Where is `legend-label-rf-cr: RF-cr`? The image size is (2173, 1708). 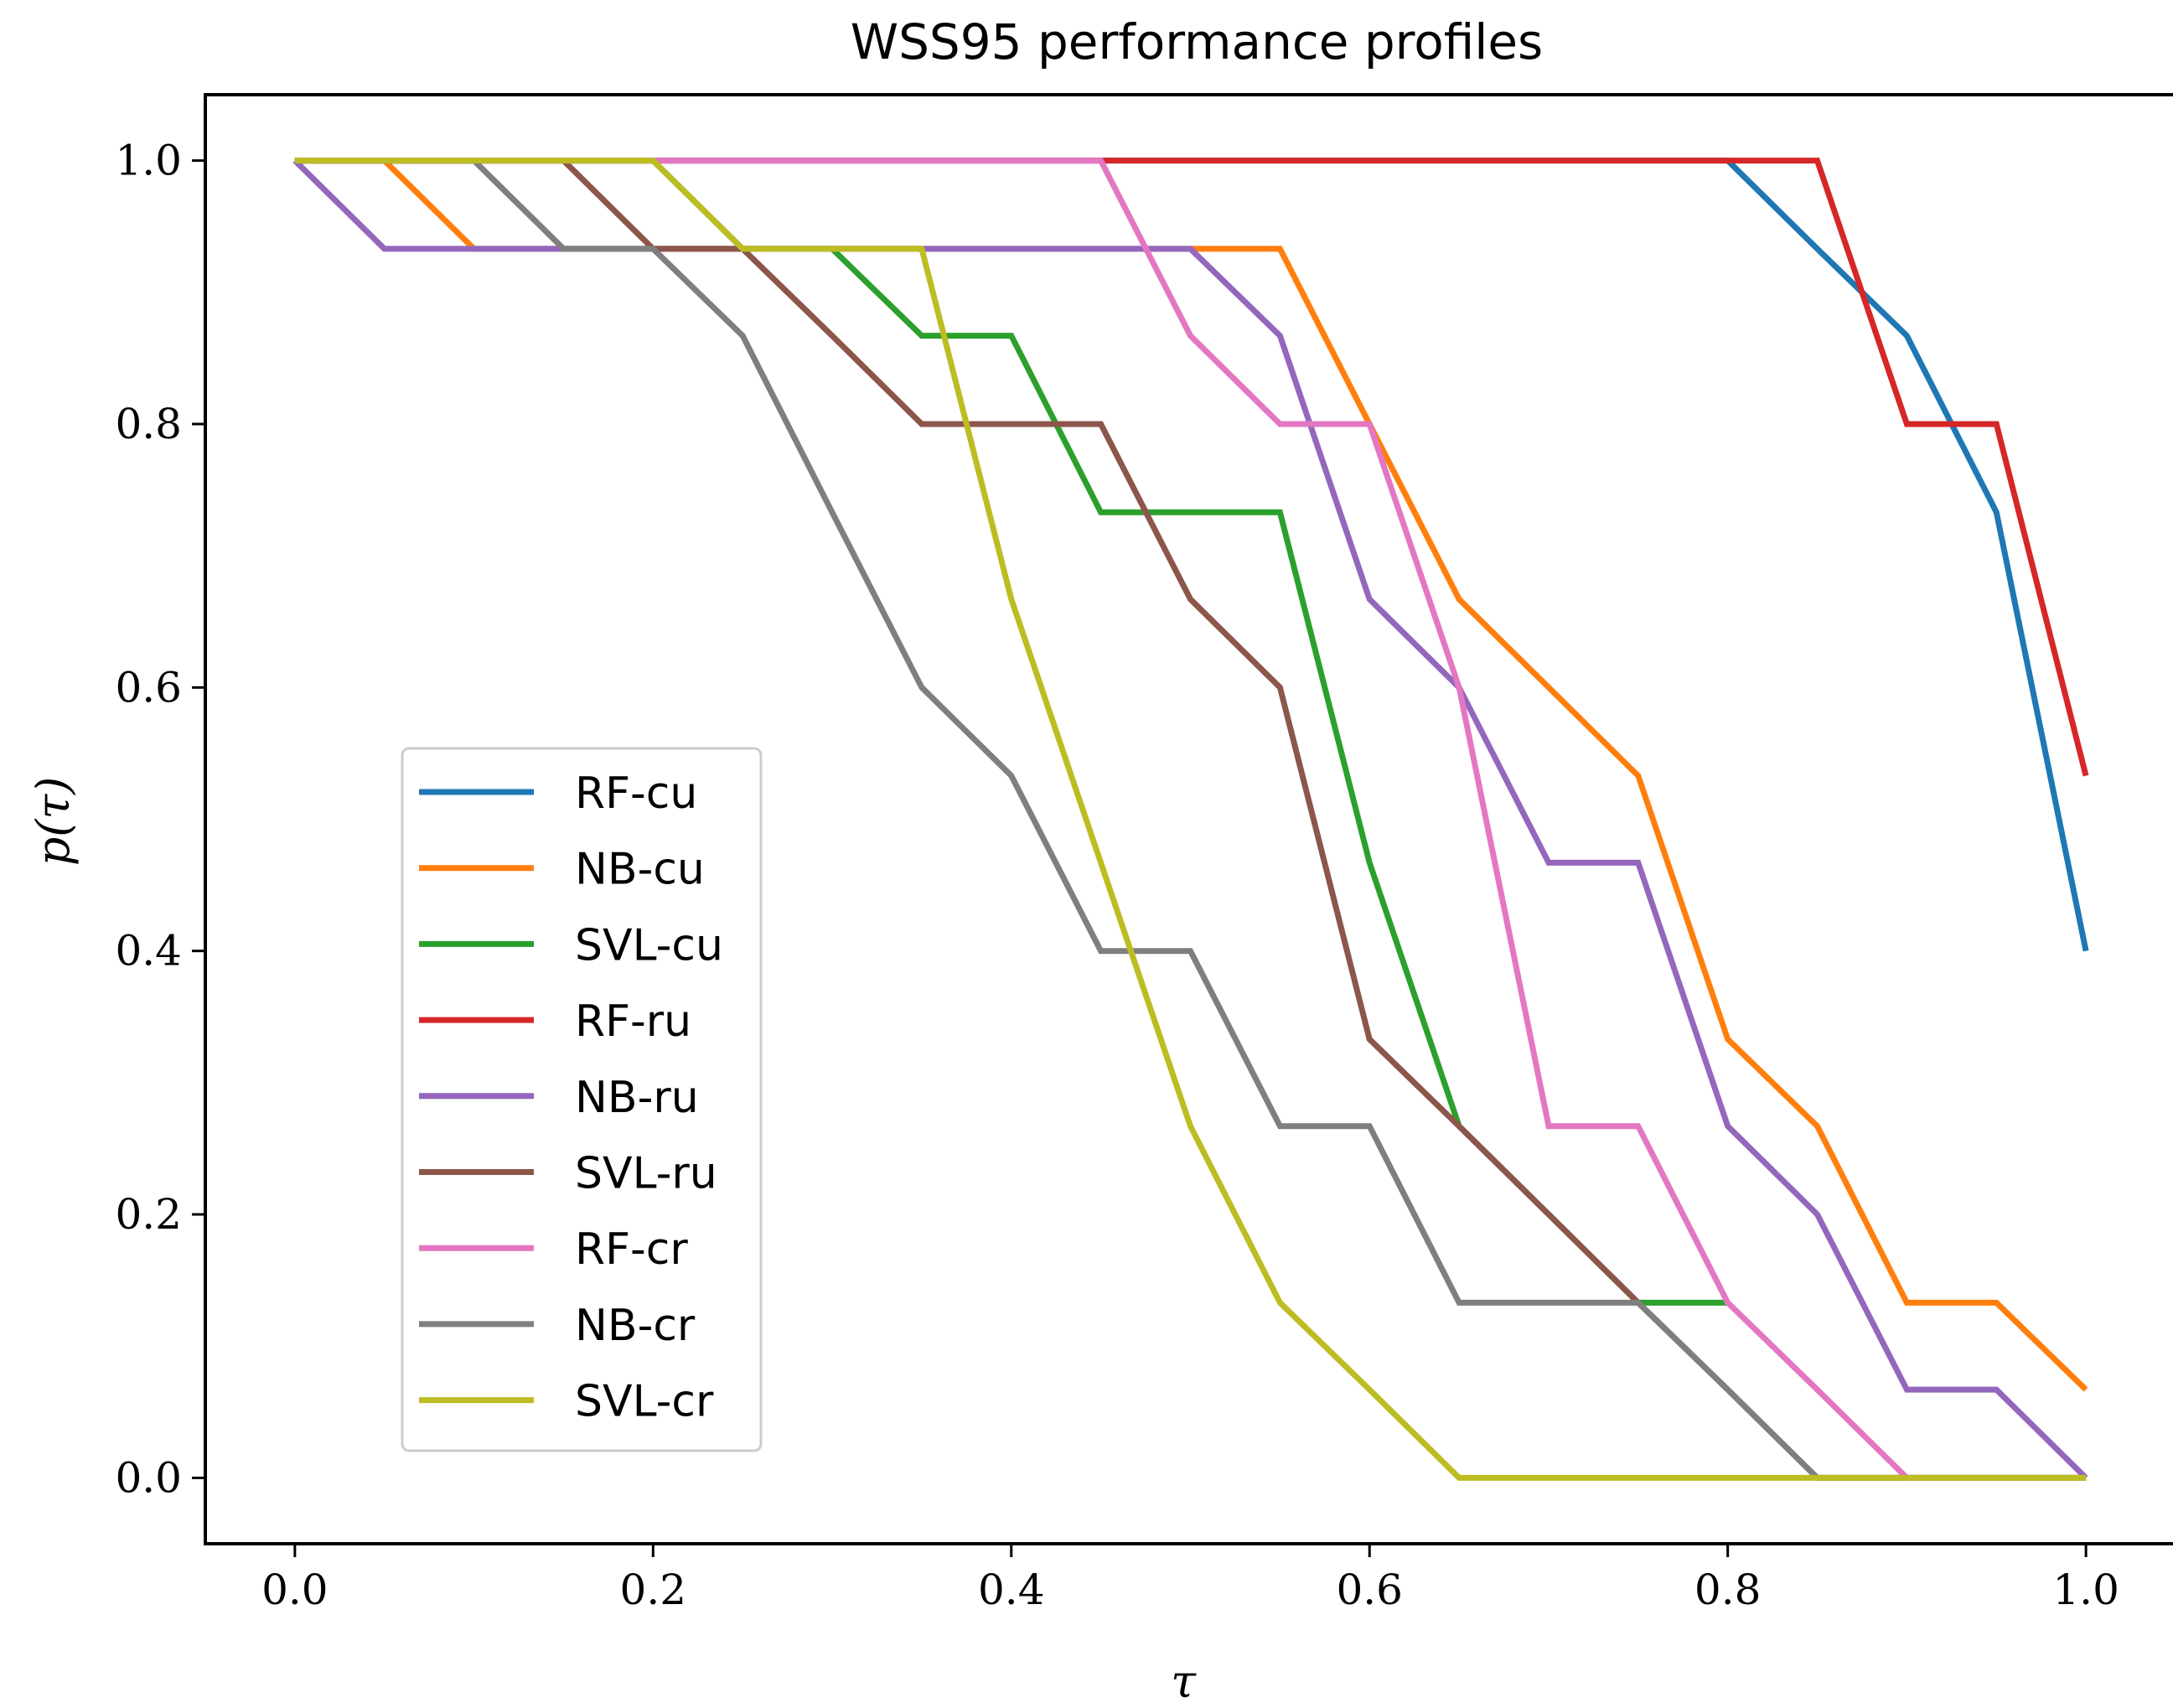
legend-label-rf-cr: RF-cr is located at coordinates (631, 1249).